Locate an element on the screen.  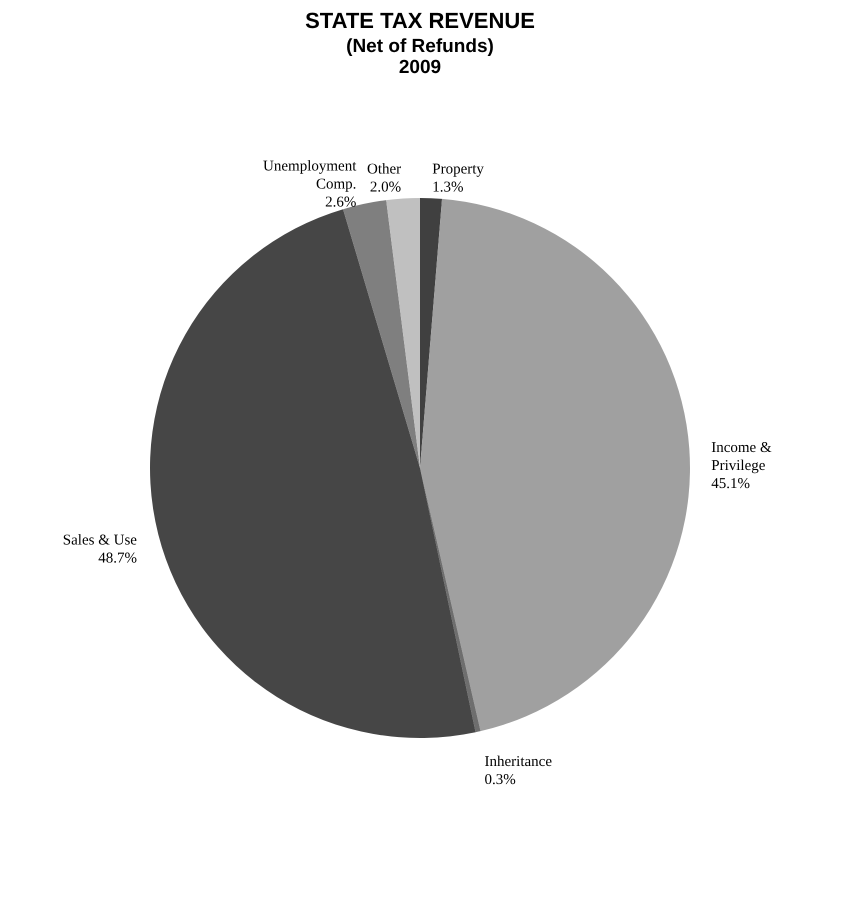
data-label: 45.1% is located at coordinates (730, 484).